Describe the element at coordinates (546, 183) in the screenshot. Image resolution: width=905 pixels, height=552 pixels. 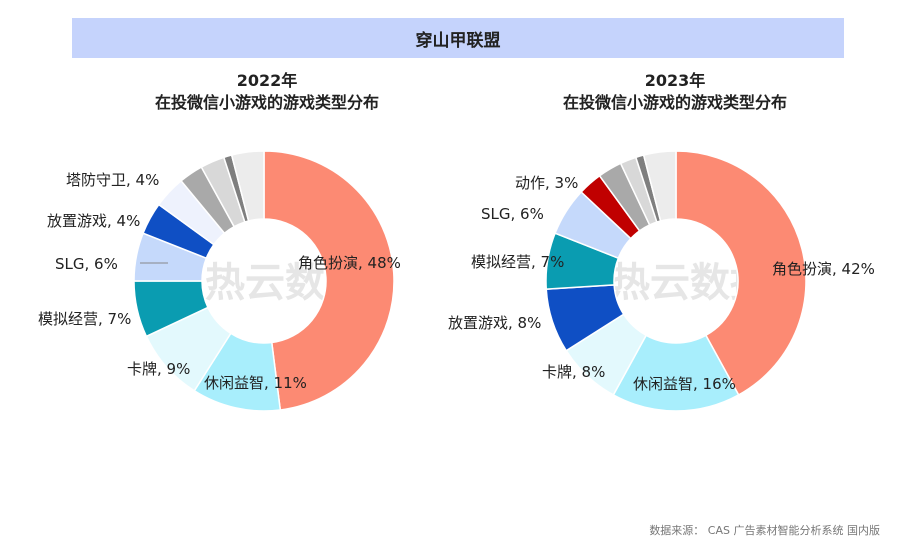
I see `slice-label-动作: 动作, 3%` at that location.